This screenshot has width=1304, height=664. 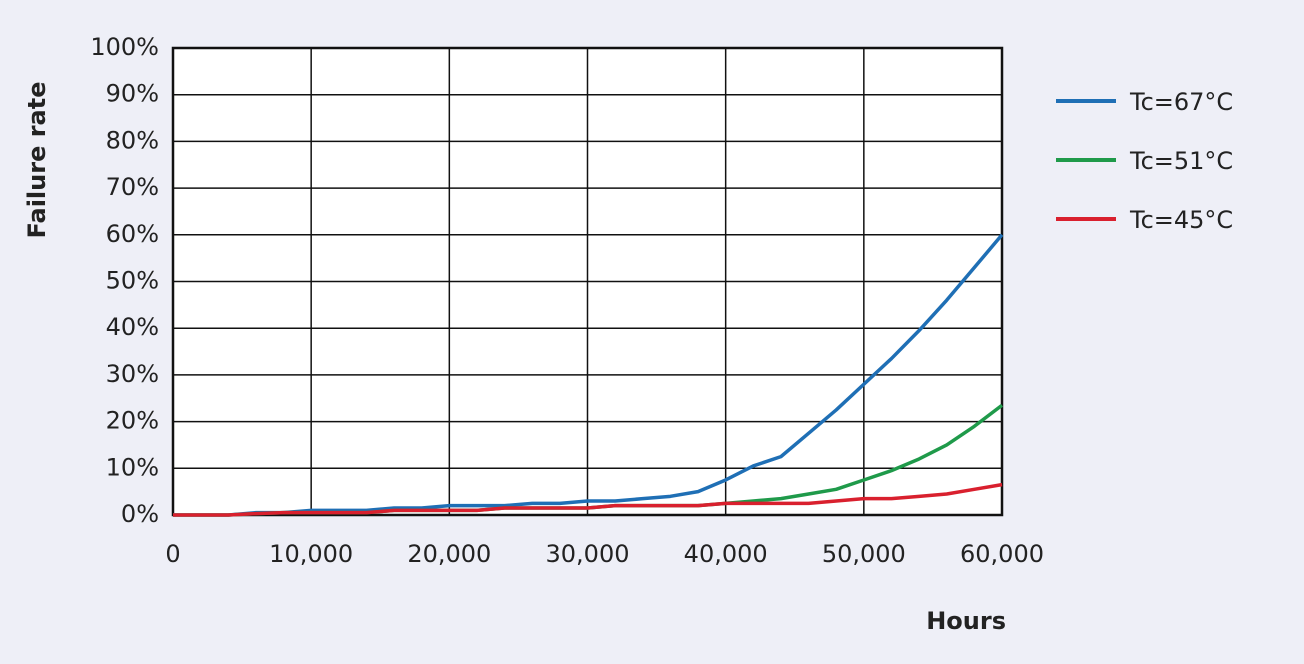 I want to click on x-tick-label: 40,000, so click(x=726, y=554).